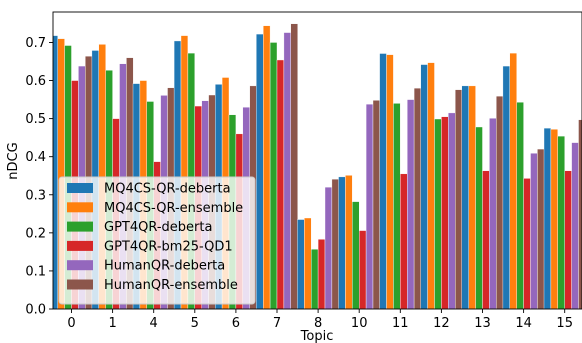 The width and height of the screenshot is (582, 343). What do you see at coordinates (35, 119) in the screenshot?
I see `y-tick-label: 0.5` at bounding box center [35, 119].